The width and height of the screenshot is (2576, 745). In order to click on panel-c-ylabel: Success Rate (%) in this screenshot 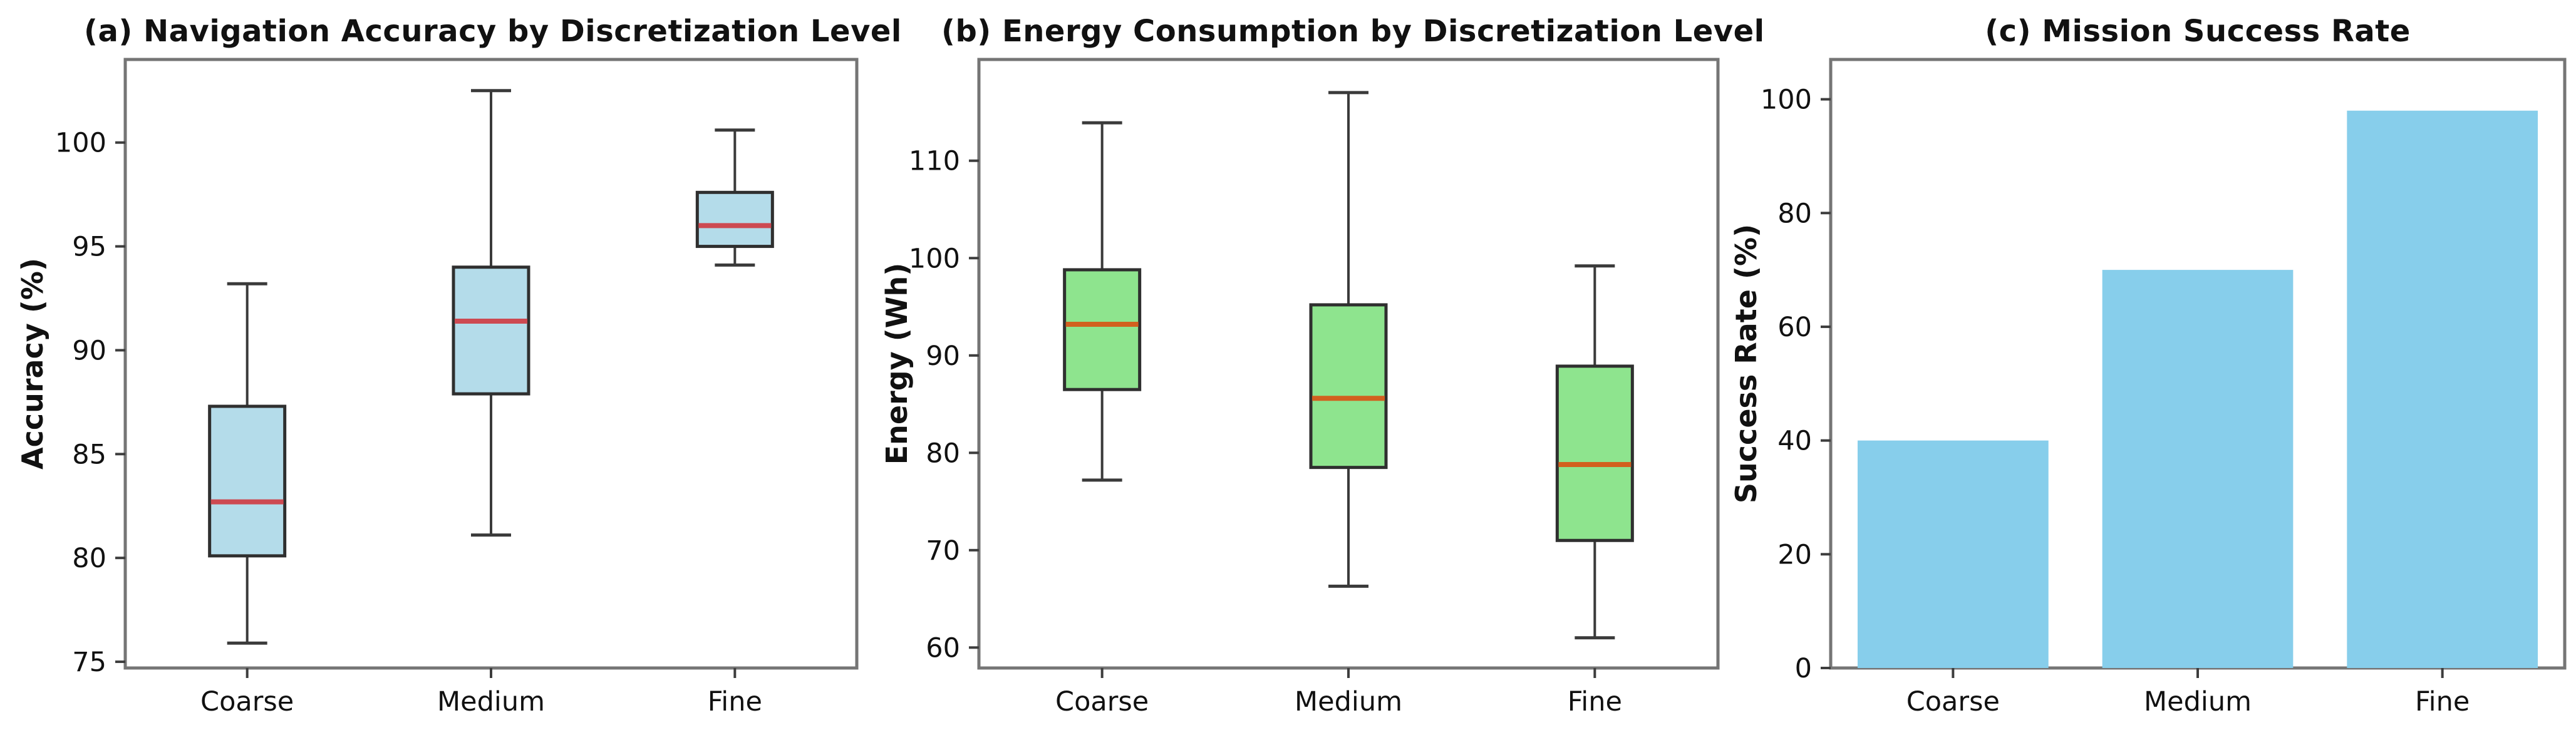, I will do `click(1746, 364)`.